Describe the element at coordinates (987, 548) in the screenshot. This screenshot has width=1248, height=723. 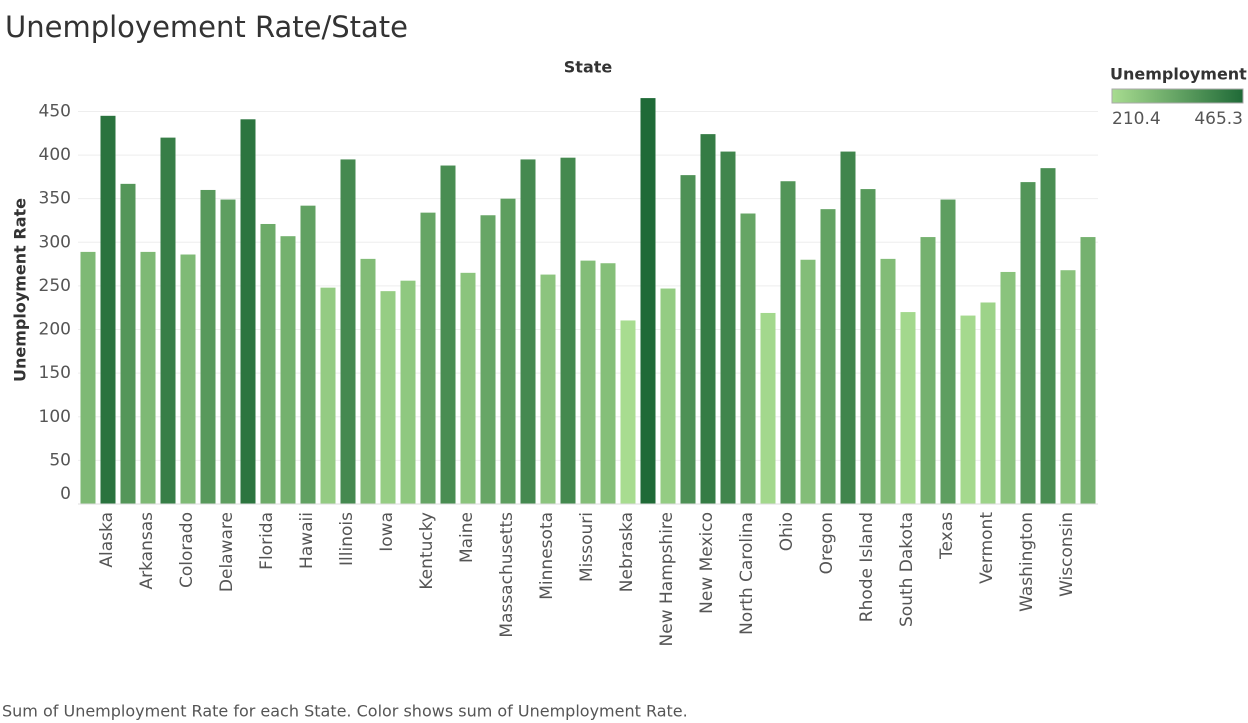
I see `x-tick-label: Vermont` at that location.